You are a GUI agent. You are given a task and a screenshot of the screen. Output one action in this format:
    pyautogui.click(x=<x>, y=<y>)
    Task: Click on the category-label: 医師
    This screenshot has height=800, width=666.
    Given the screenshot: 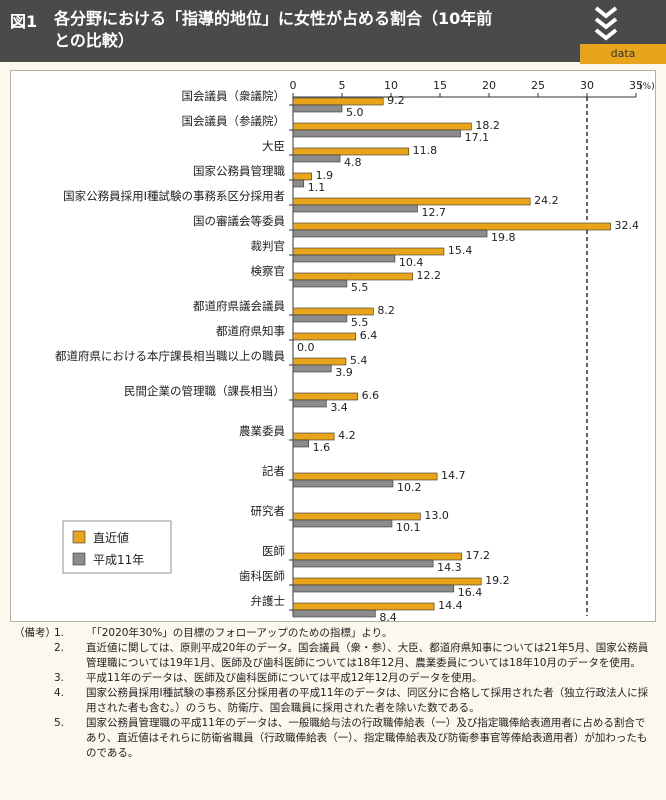 What is the action you would take?
    pyautogui.click(x=273, y=551)
    